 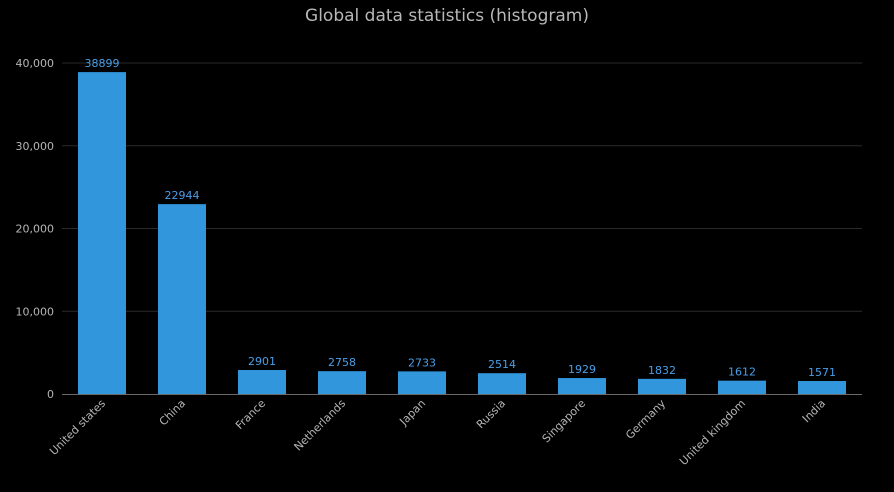 What do you see at coordinates (814, 411) in the screenshot?
I see `x-tick-label: India` at bounding box center [814, 411].